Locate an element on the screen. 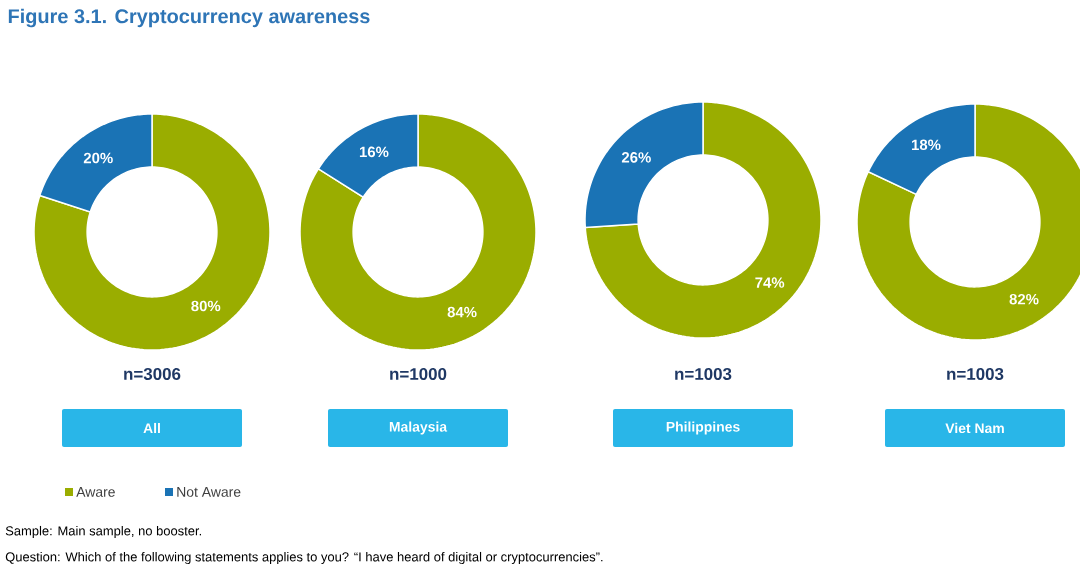 This screenshot has height=576, width=1080. text: Malaysia is located at coordinates (418, 428).